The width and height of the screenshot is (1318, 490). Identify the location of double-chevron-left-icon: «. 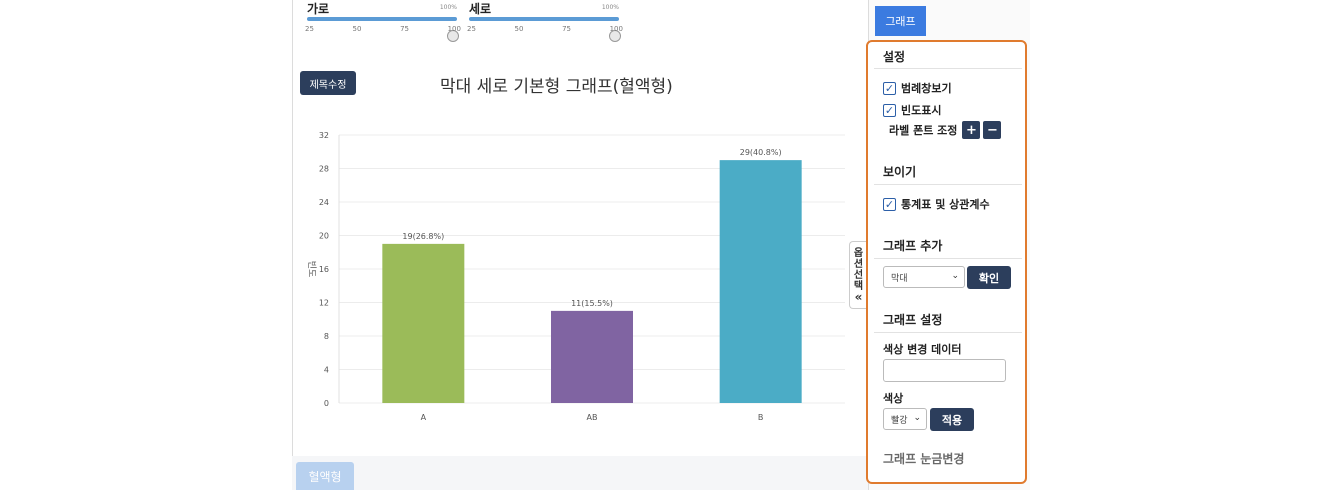
(858, 296).